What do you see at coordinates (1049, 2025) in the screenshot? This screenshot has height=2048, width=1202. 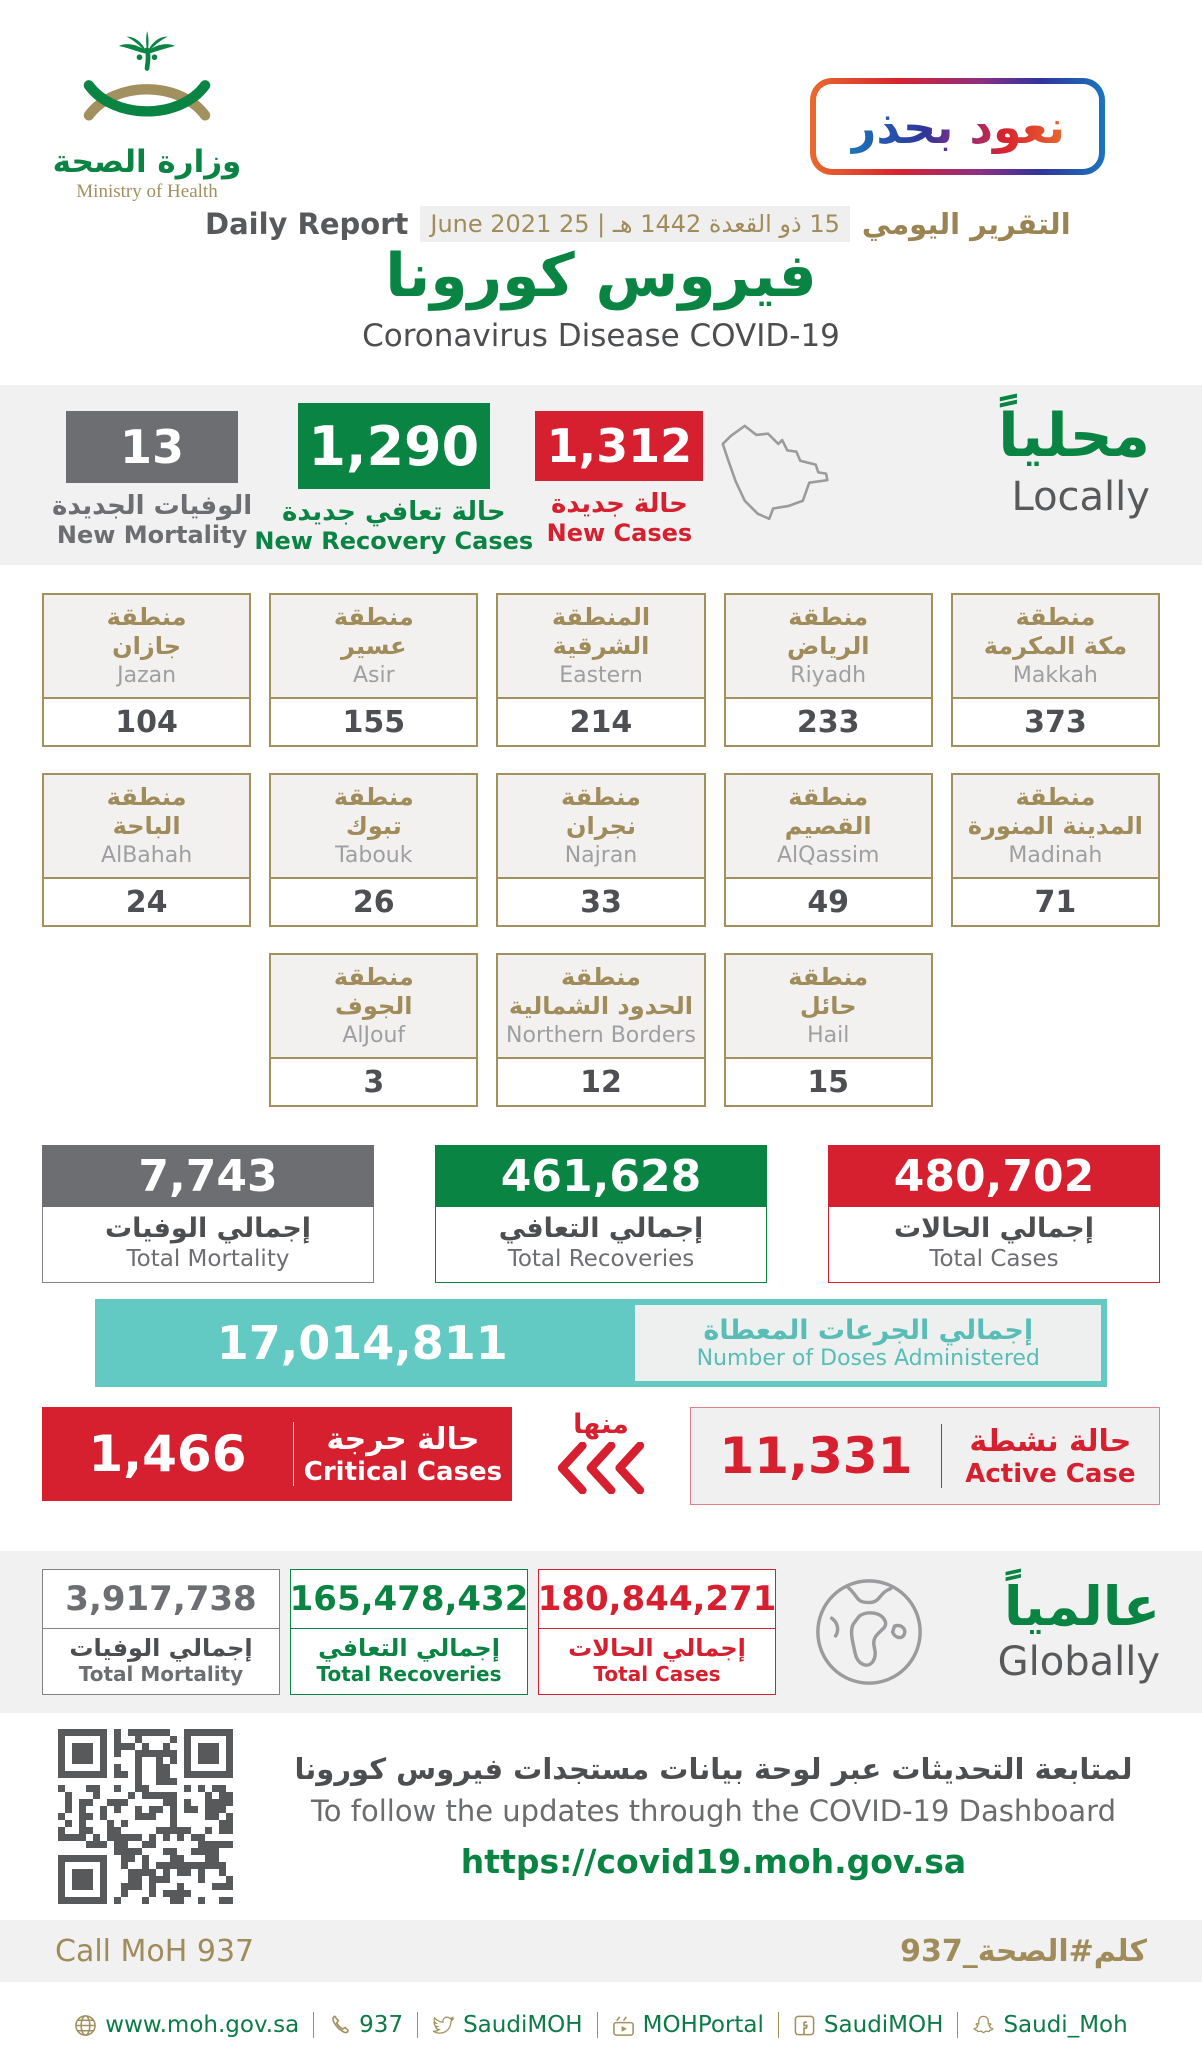 I see `footer-snapchat: Saudi_Moh` at bounding box center [1049, 2025].